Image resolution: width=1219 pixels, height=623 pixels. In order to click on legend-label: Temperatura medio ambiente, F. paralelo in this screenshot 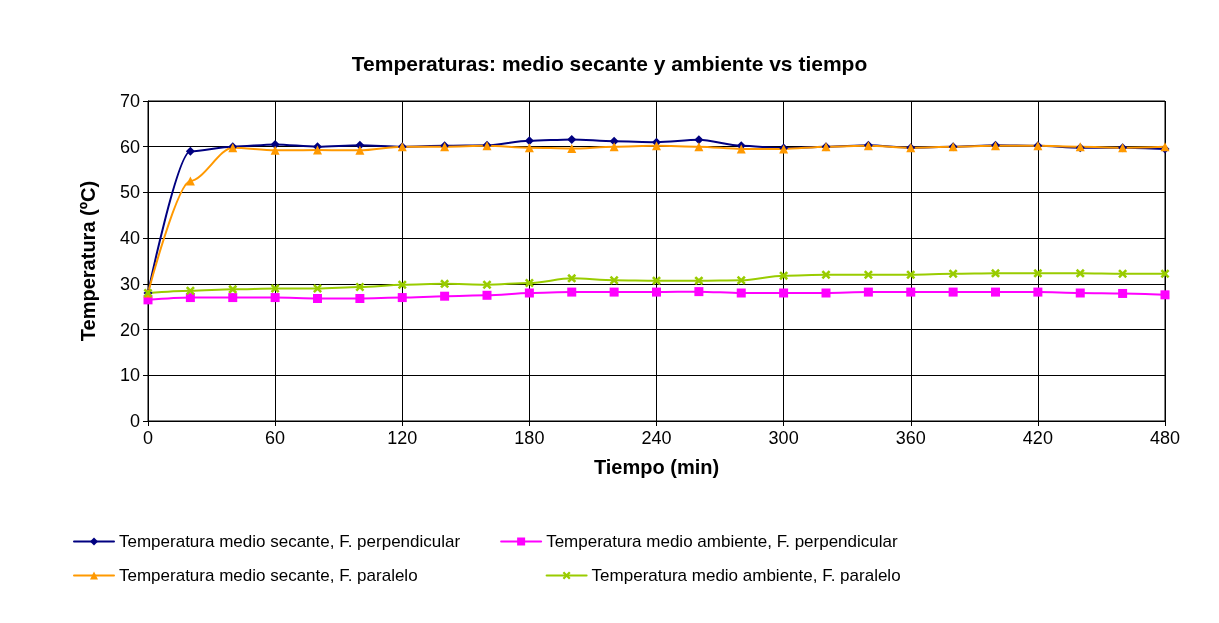, I will do `click(746, 575)`.